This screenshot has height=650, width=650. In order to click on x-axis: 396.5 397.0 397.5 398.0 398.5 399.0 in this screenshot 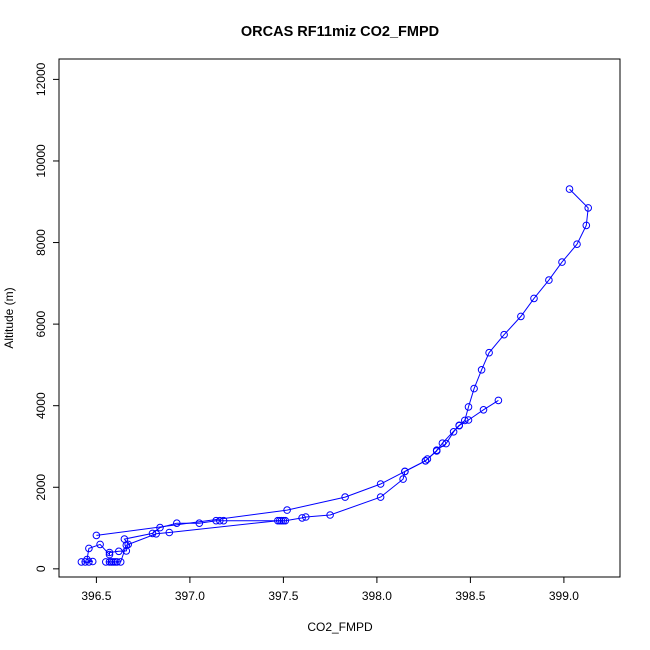, I will do `click(330, 590)`.